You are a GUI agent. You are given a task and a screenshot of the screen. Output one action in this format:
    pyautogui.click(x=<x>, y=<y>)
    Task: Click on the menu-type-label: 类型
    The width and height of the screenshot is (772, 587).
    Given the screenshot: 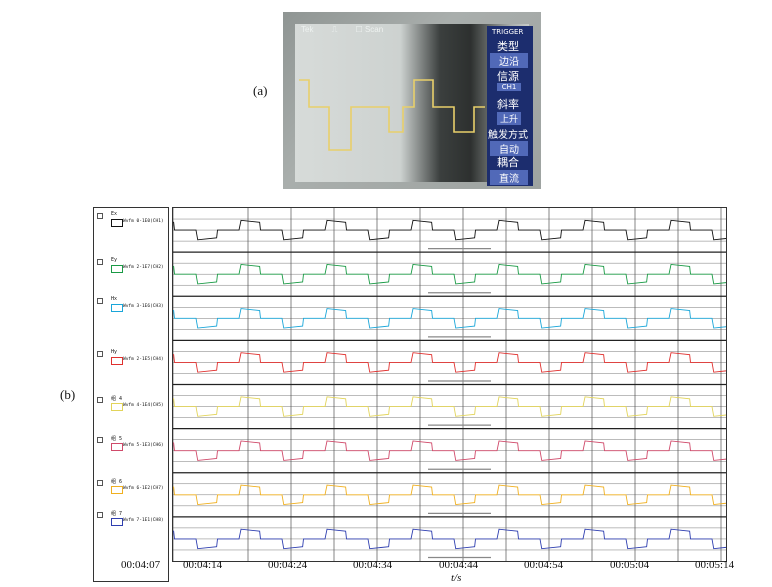 What is the action you would take?
    pyautogui.click(x=508, y=46)
    